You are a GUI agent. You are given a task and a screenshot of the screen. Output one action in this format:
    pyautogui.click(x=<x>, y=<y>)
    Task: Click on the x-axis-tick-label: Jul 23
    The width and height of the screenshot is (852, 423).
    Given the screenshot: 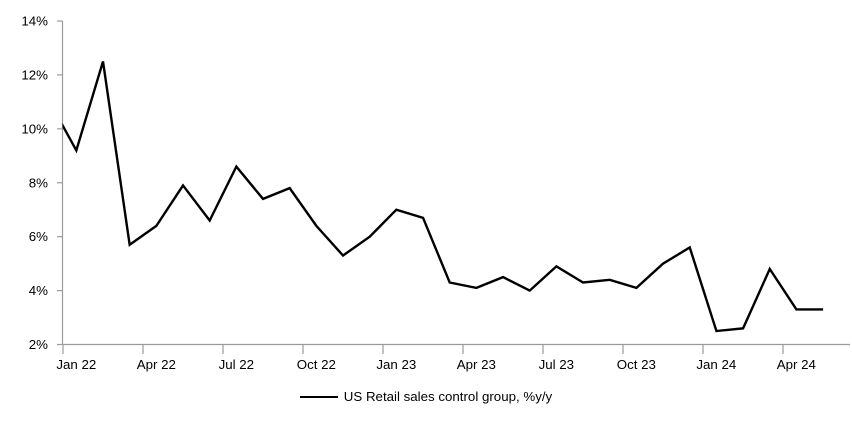 What is the action you would take?
    pyautogui.click(x=556, y=364)
    